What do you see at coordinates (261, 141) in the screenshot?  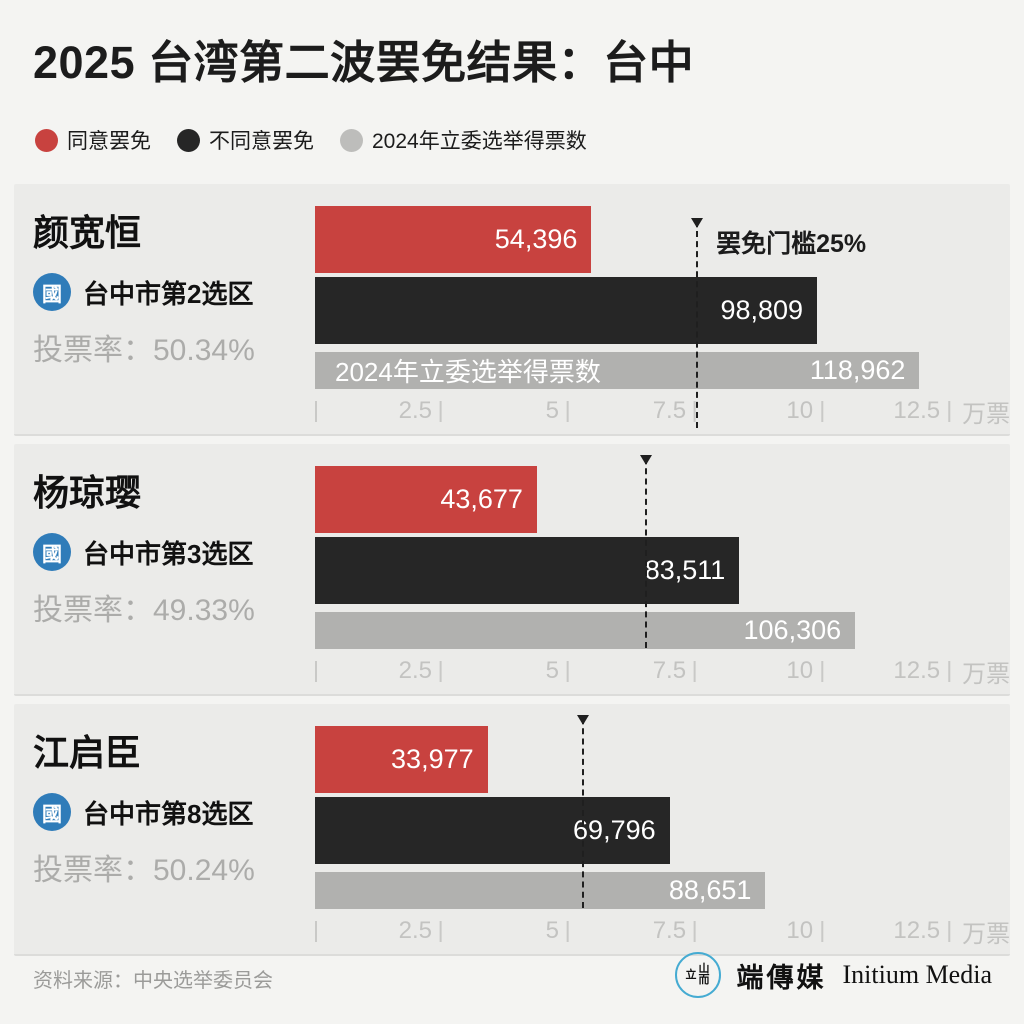 I see `legend-label: 不同意罢免` at bounding box center [261, 141].